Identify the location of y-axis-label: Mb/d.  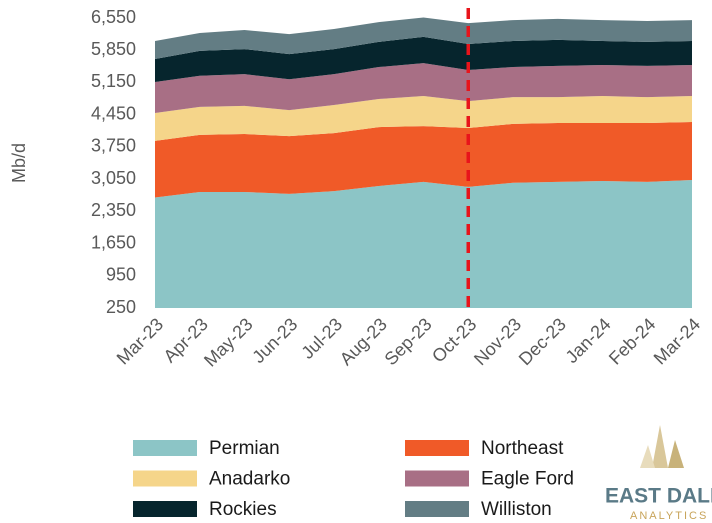
(19, 163).